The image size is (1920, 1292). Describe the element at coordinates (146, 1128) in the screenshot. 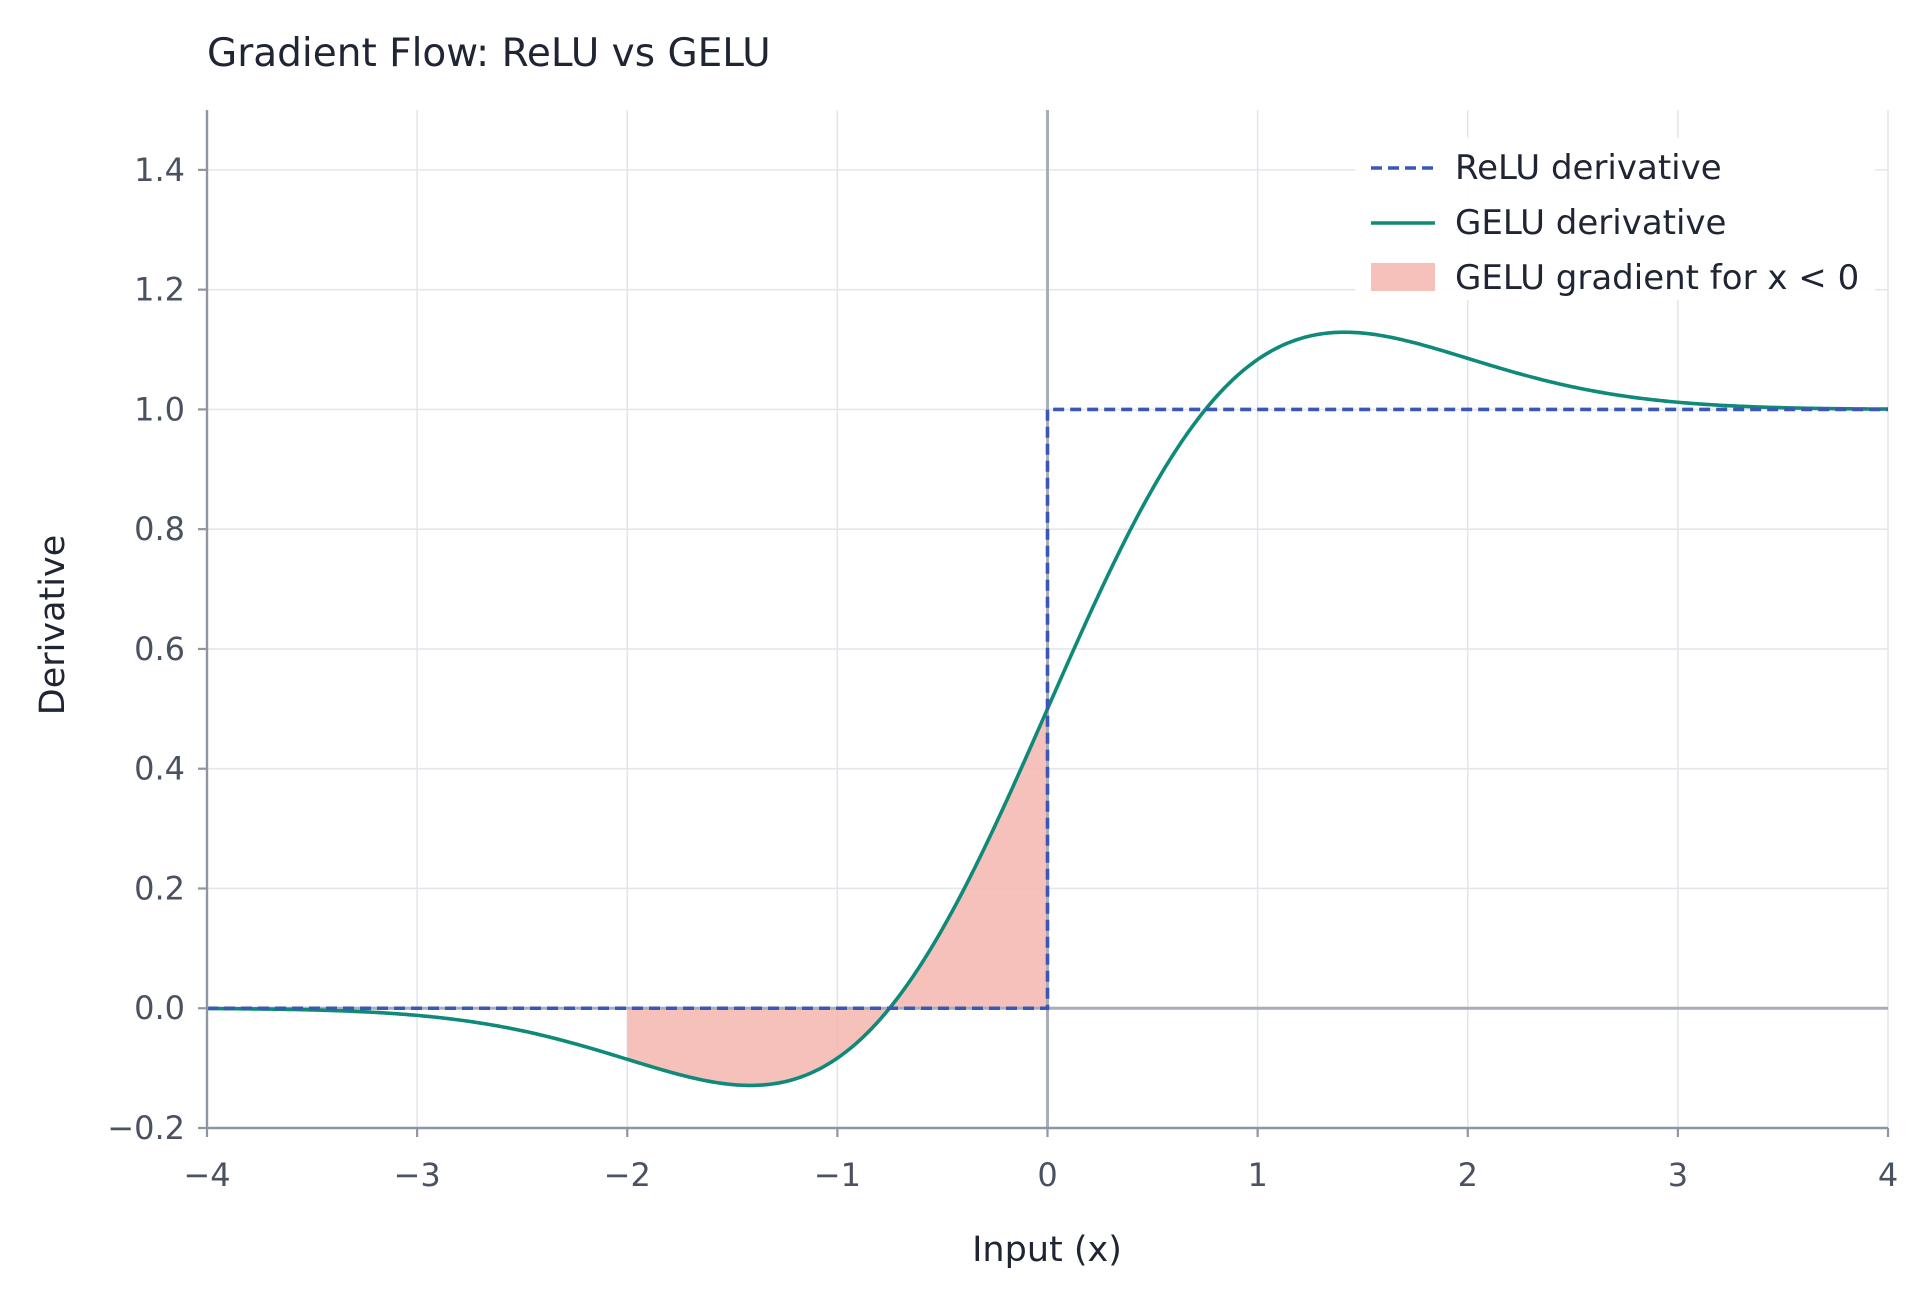

I see `y-tick-label: −0.2` at that location.